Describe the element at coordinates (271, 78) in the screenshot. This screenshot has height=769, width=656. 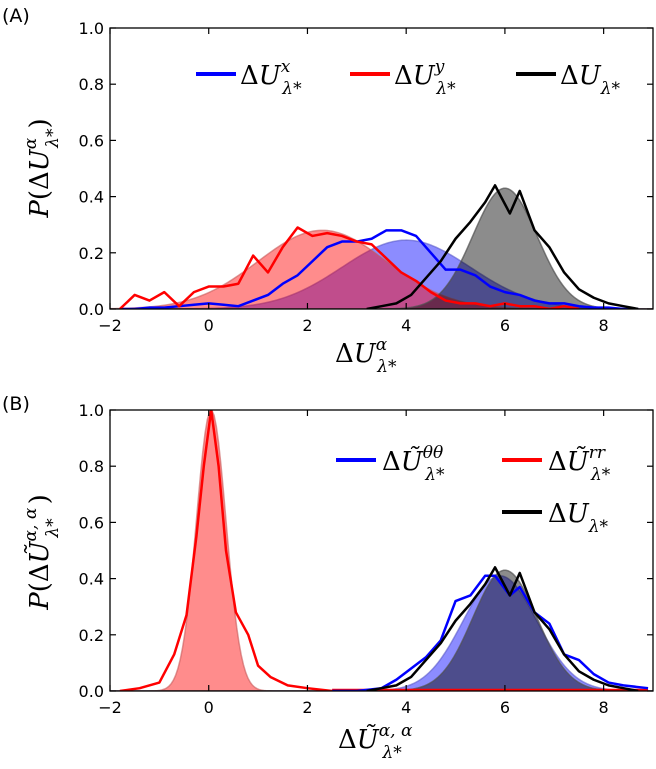
I see `legend-a-label-ux: ΔUx λ*` at that location.